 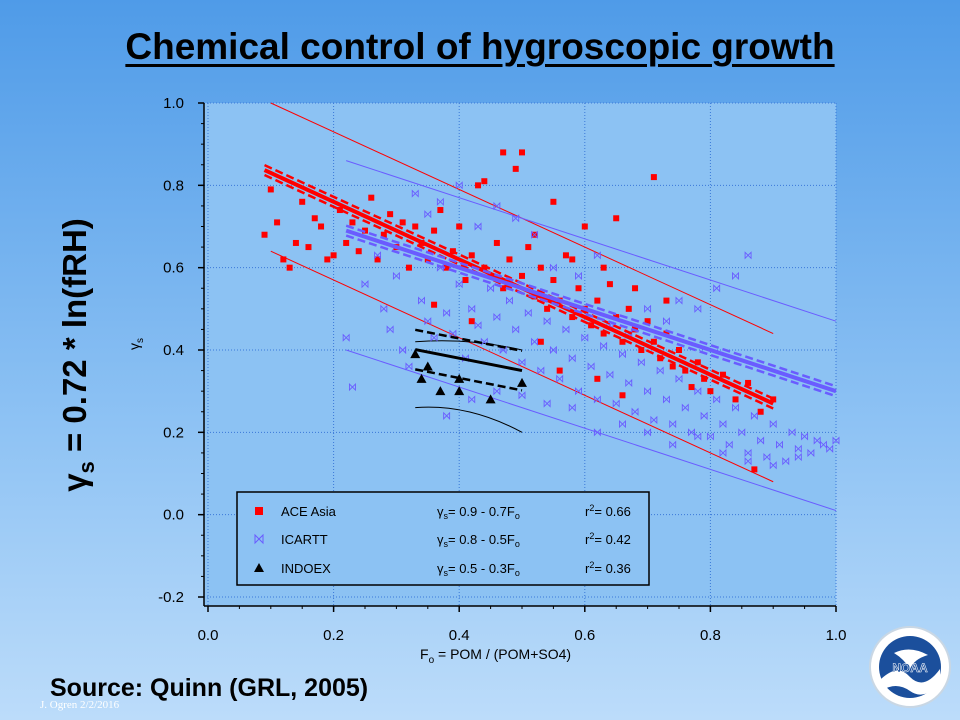 I want to click on fit-line-indoex, so click(x=468, y=360).